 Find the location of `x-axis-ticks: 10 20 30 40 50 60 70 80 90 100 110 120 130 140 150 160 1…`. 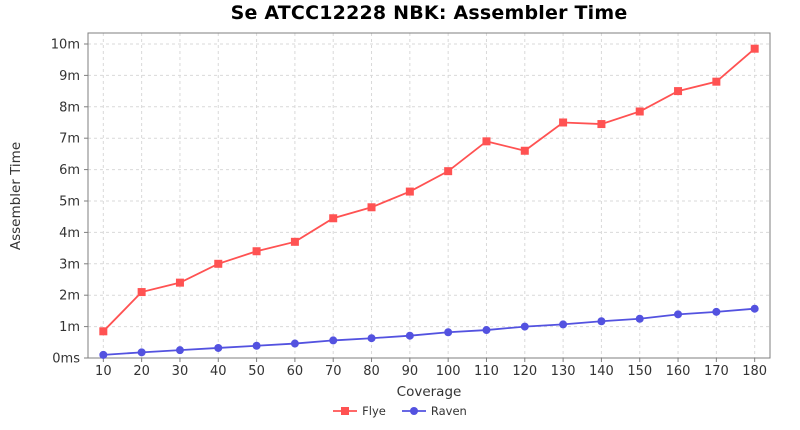

x-axis-ticks: 10 20 30 40 50 60 70 80 90 100 110 120 130 140 150 160 1… is located at coordinates (431, 368).